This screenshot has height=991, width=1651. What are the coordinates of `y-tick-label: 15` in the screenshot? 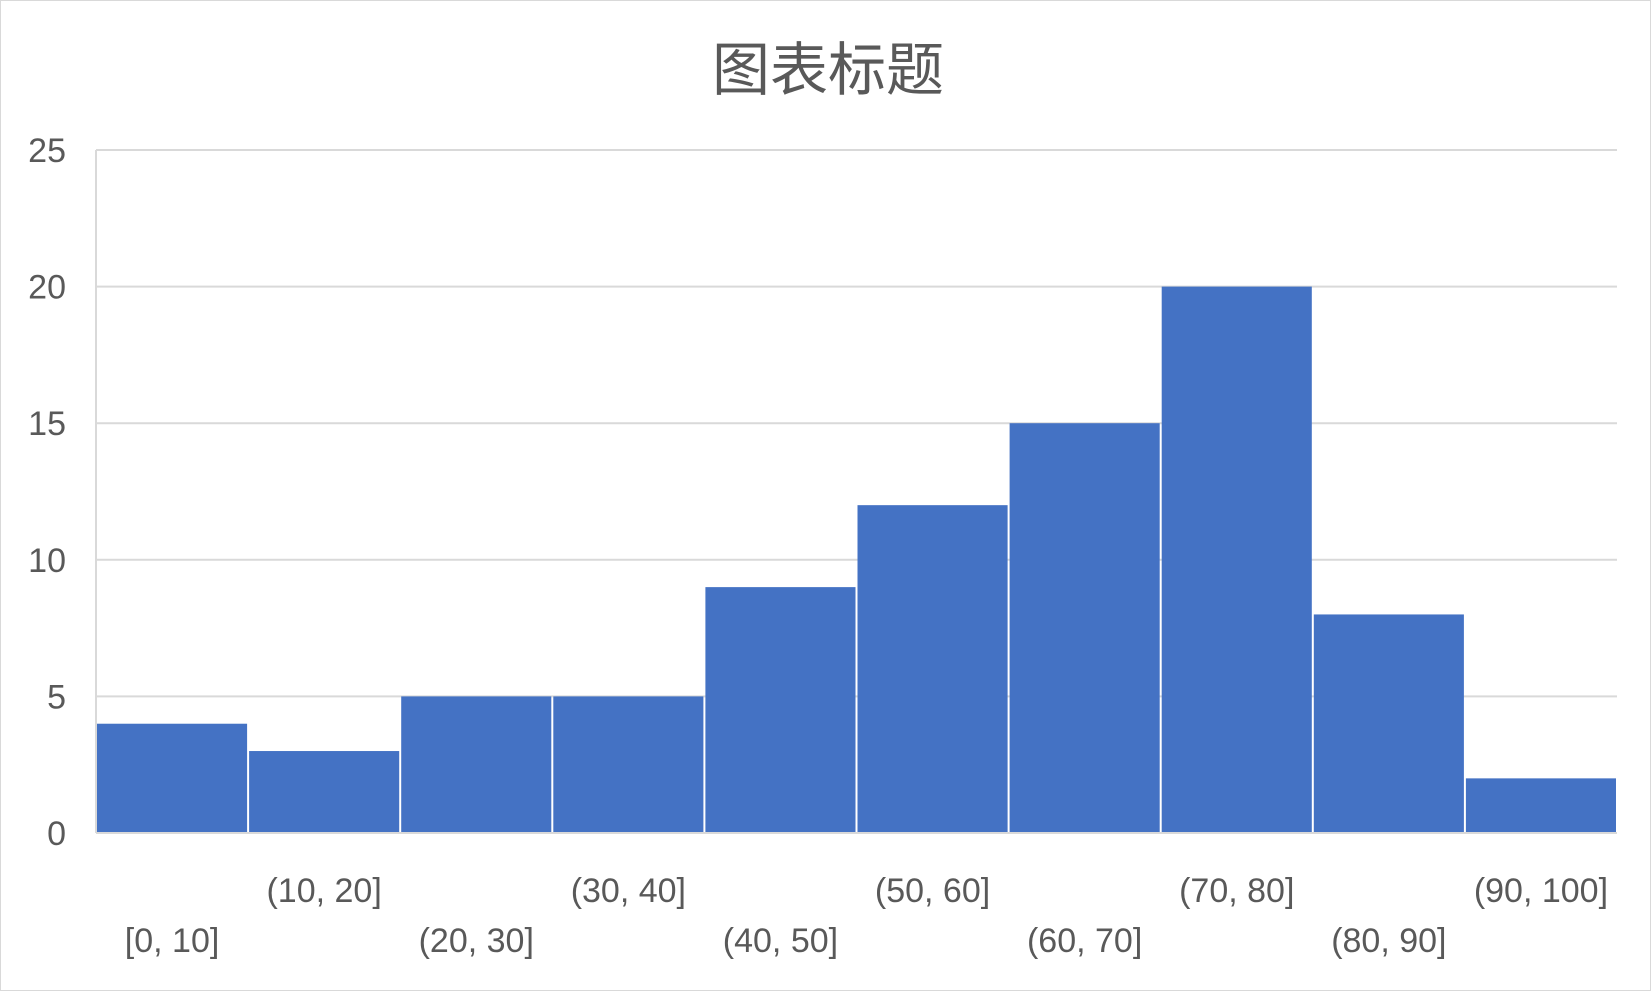 It's located at (47, 424).